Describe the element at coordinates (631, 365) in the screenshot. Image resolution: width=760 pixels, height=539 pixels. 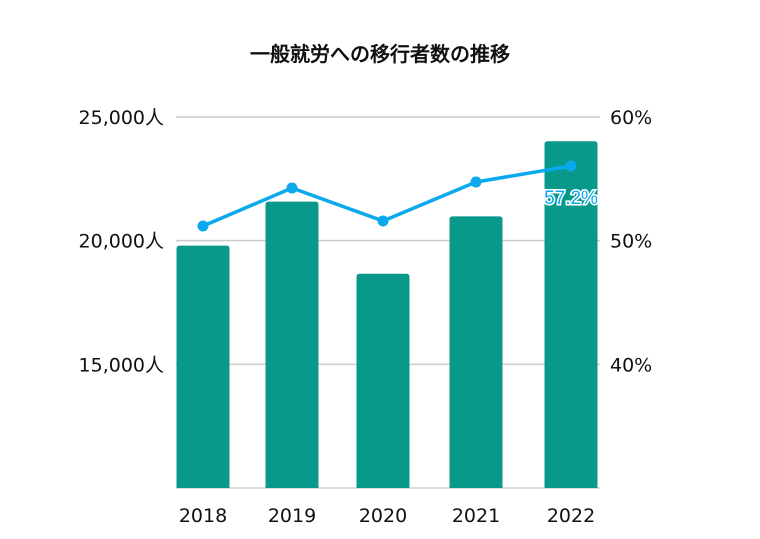
I see `right-axis-tick-label: 40%` at that location.